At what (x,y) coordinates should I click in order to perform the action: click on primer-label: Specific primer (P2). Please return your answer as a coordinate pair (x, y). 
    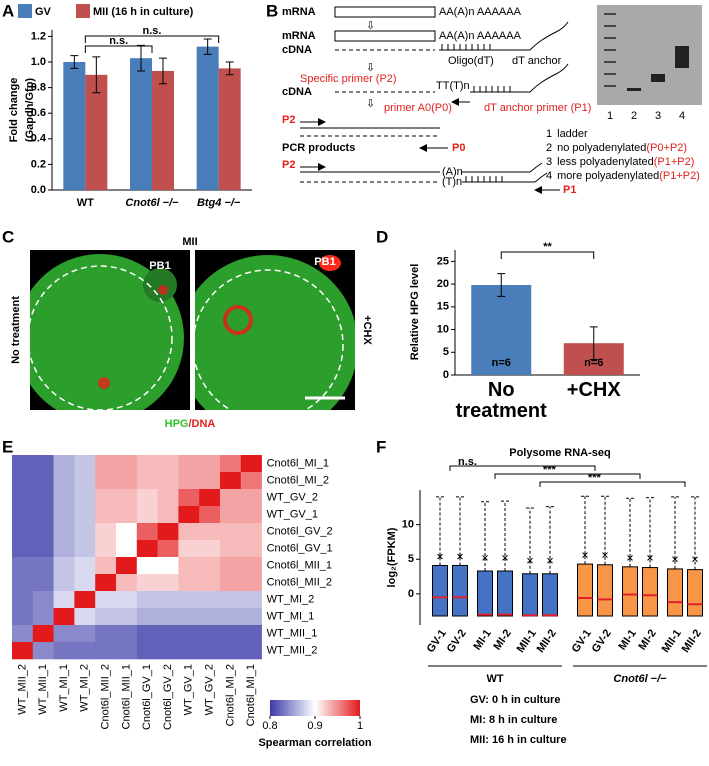
    Looking at the image, I should click on (348, 79).